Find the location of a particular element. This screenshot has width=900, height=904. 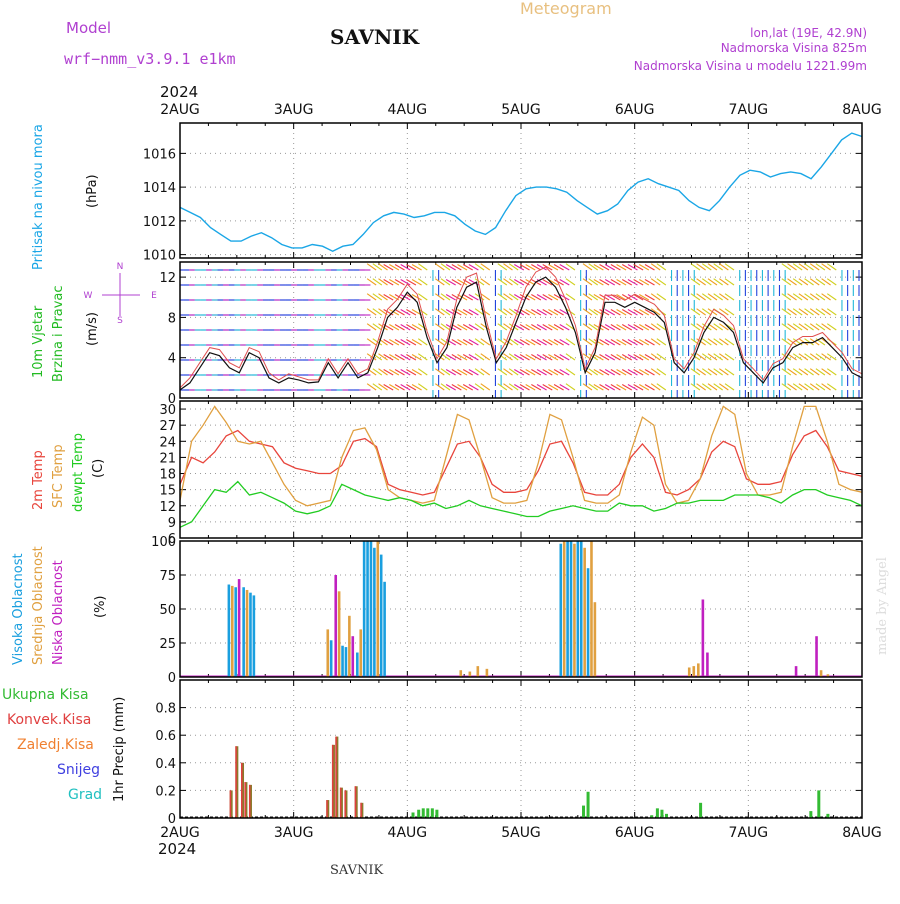

sfc-temp-line is located at coordinates (521, 456).